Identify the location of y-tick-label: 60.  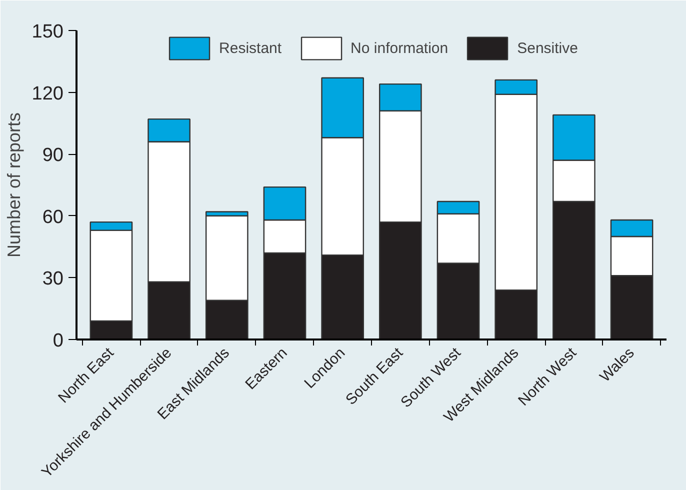
(53, 217).